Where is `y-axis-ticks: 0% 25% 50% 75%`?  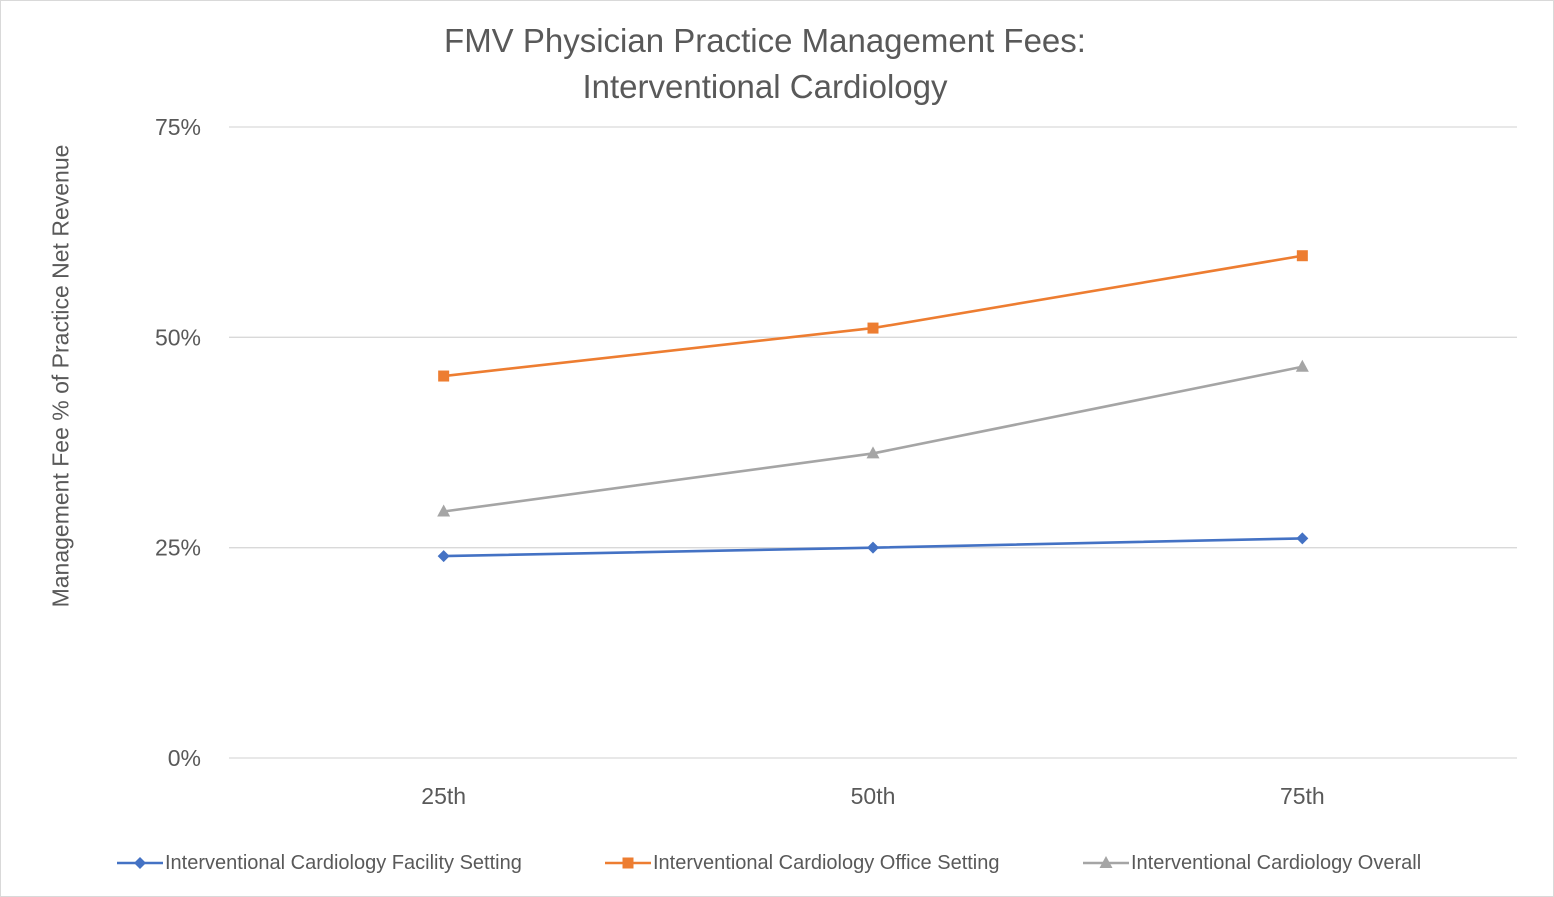
y-axis-ticks: 0% 25% 50% 75% is located at coordinates (178, 442).